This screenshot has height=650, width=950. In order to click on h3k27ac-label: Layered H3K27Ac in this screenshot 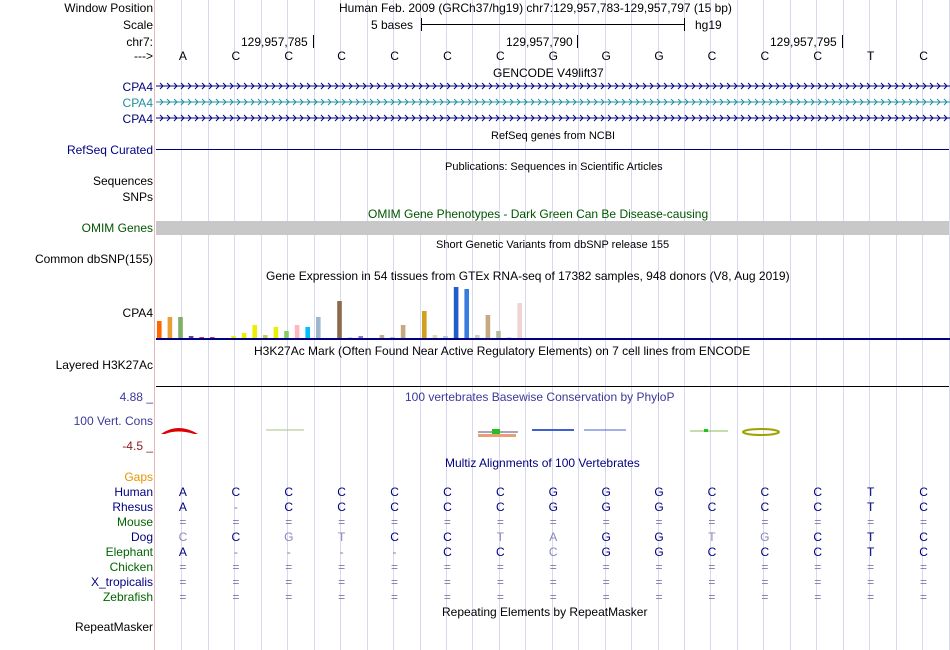, I will do `click(104, 365)`.